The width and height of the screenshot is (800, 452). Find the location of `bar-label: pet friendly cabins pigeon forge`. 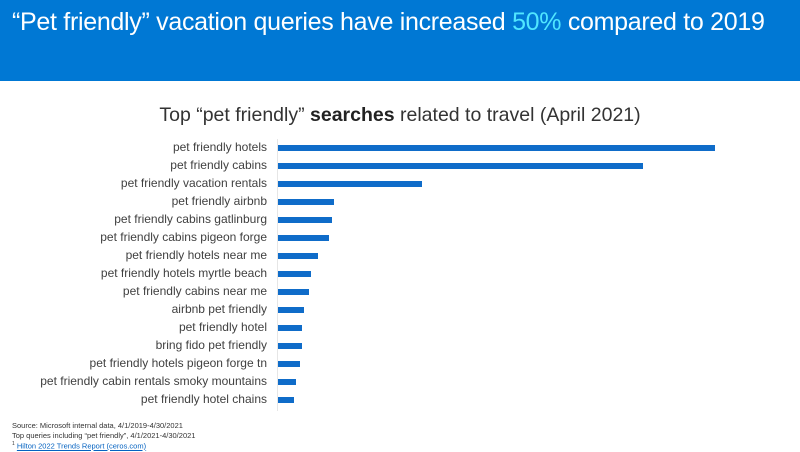

bar-label: pet friendly cabins pigeon forge is located at coordinates (183, 237).